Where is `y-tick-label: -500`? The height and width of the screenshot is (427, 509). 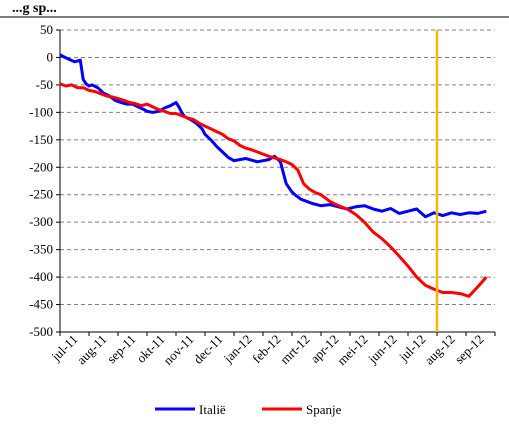
y-tick-label: -500 is located at coordinates (41, 331).